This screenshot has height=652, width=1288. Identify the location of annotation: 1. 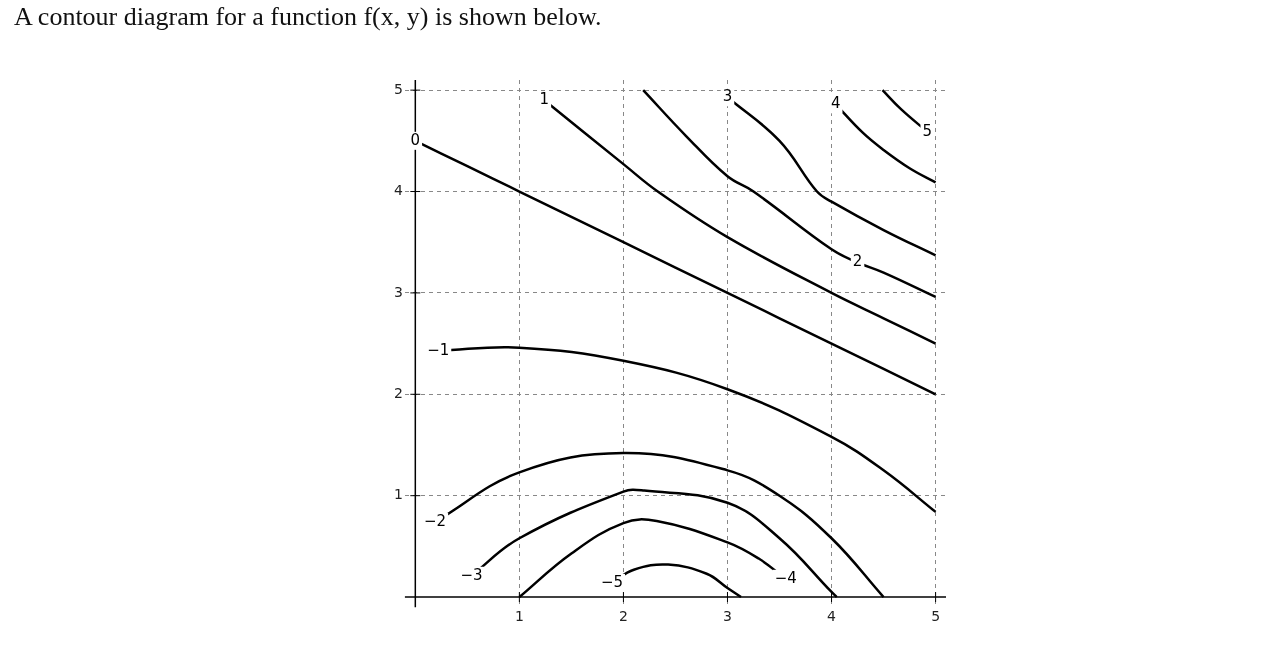
(544, 99).